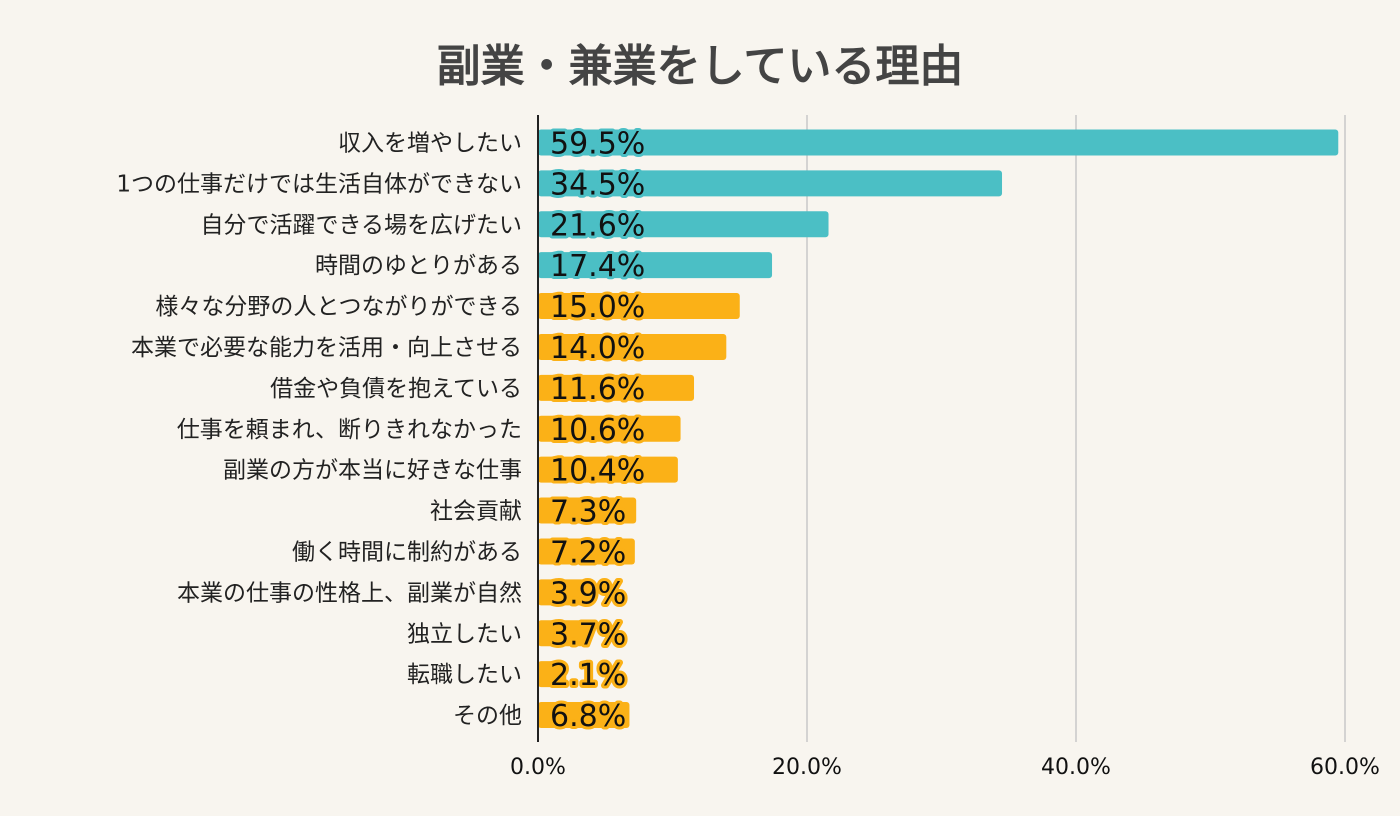 The image size is (1400, 816). I want to click on data-label: 3.9%, so click(588, 593).